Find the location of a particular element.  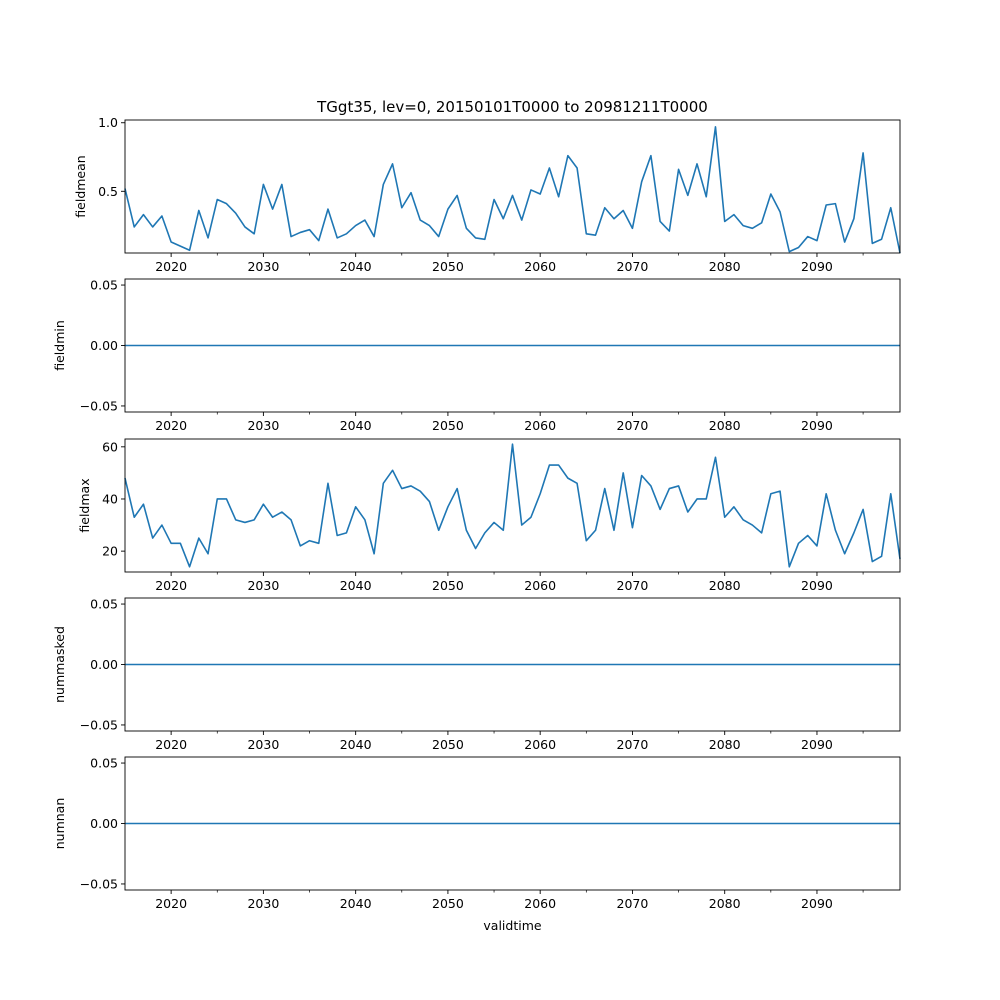

series-line-fieldmax is located at coordinates (512, 505).